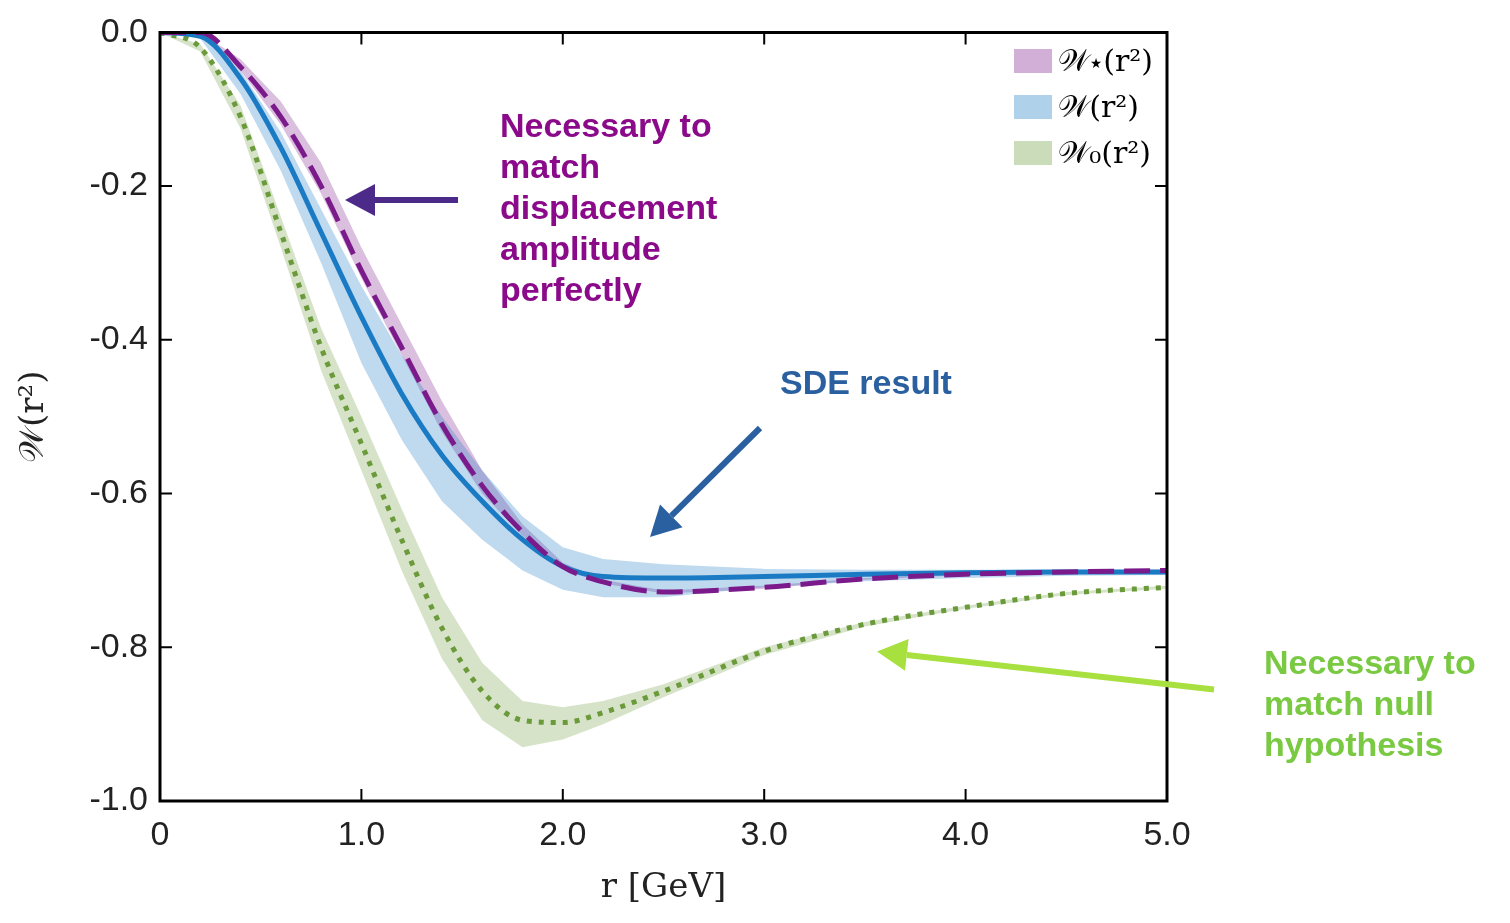  What do you see at coordinates (866, 382) in the screenshot?
I see `annotation: SDE result` at bounding box center [866, 382].